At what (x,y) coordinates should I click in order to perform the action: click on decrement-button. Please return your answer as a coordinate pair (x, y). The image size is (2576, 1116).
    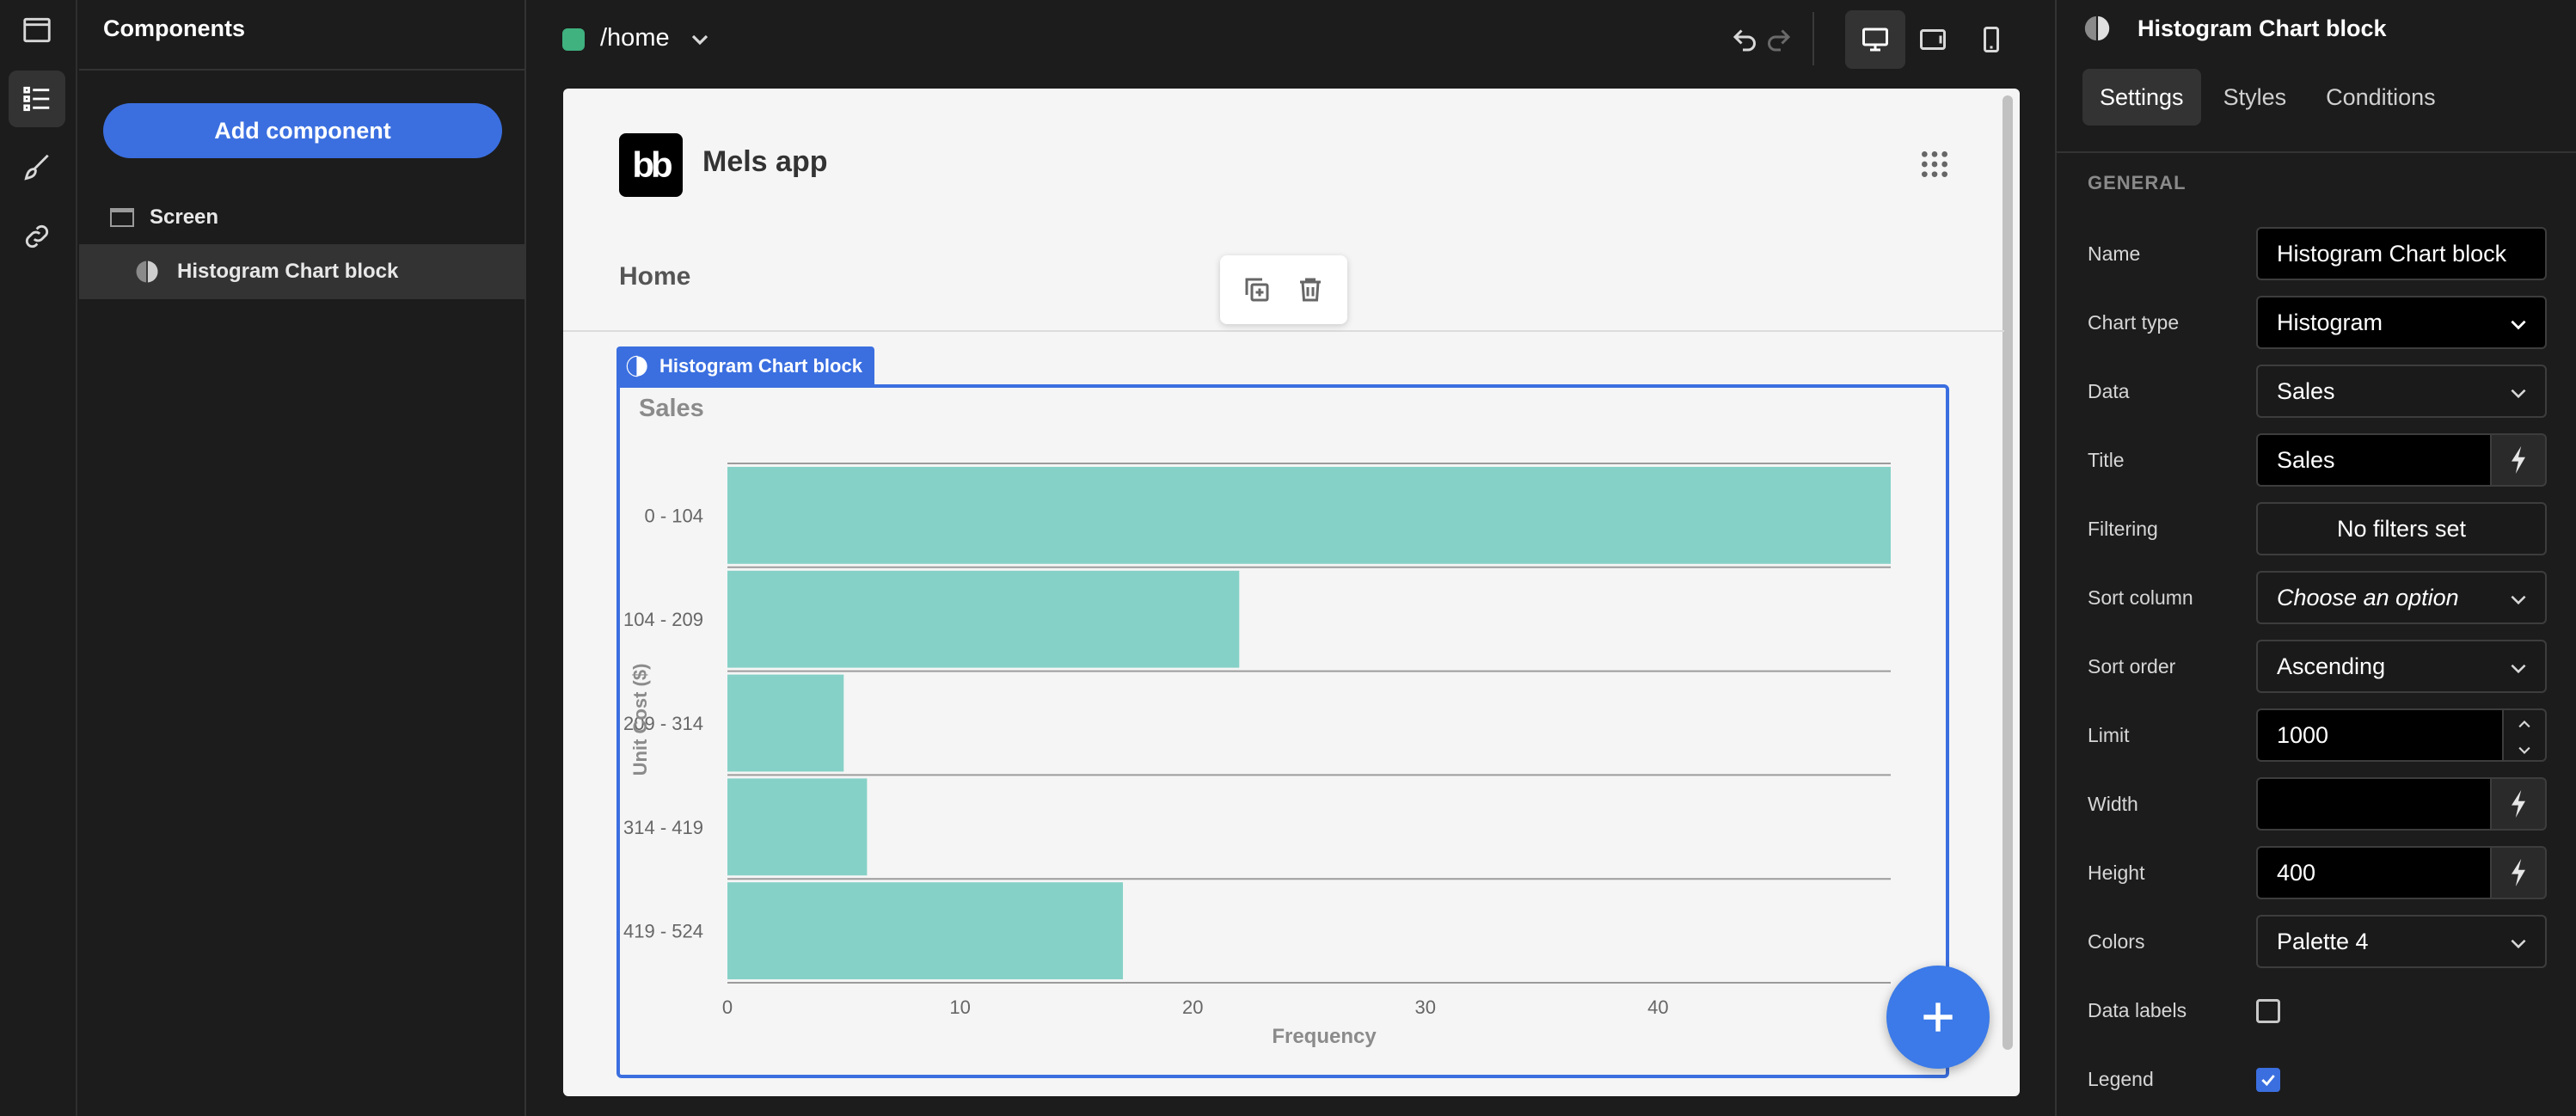
    Looking at the image, I should click on (2524, 750).